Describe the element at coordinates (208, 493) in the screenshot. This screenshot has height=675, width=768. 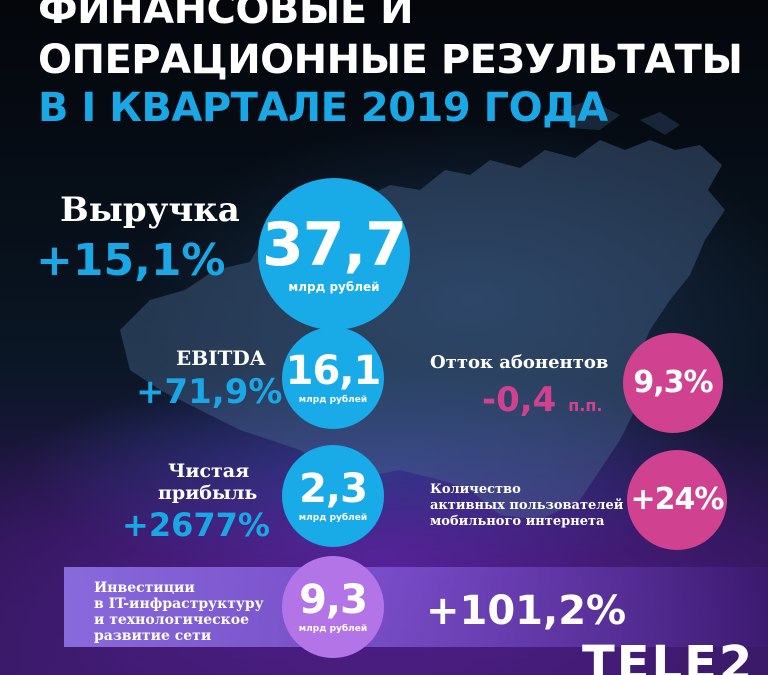
I see `net-profit-label-line-2: прибыль` at that location.